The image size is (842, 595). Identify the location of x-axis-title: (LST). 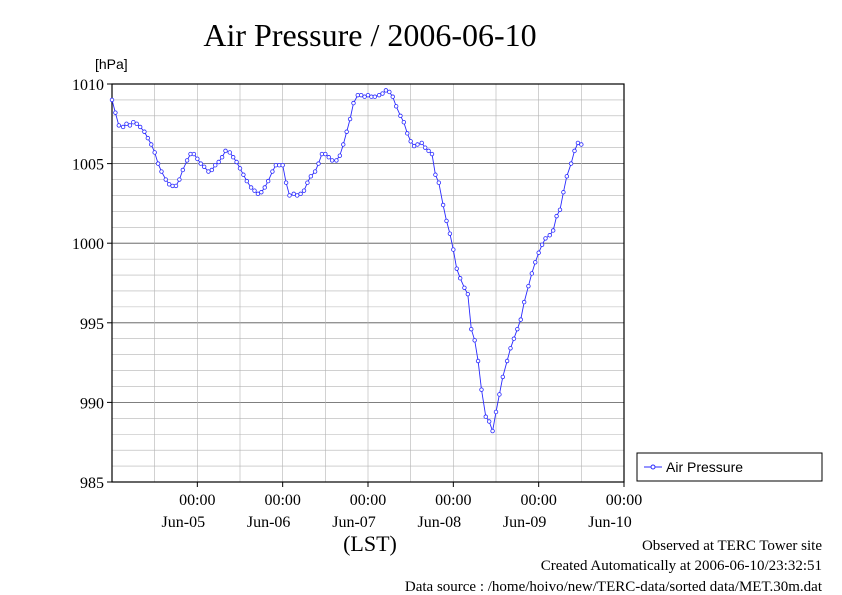
(370, 543).